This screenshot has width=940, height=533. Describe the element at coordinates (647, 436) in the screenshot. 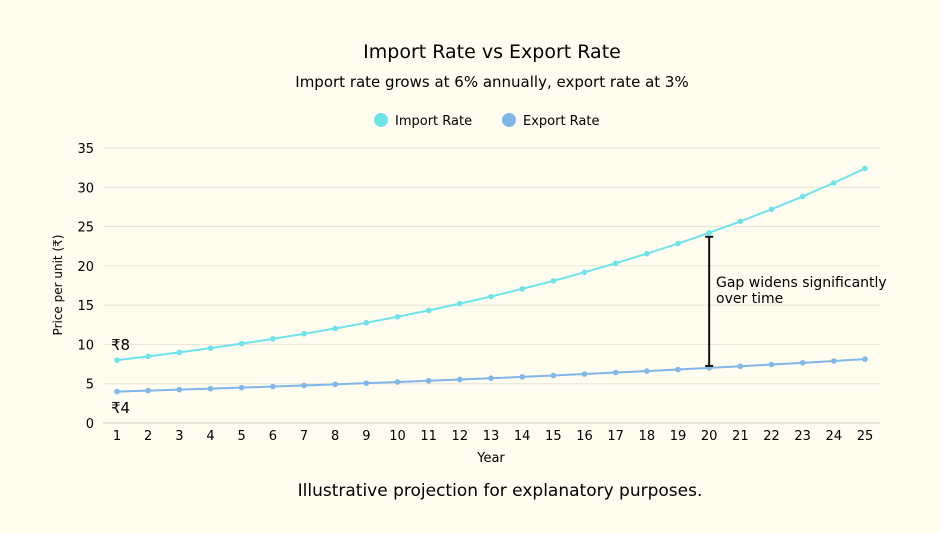

I see `x-tick-label: 18` at that location.